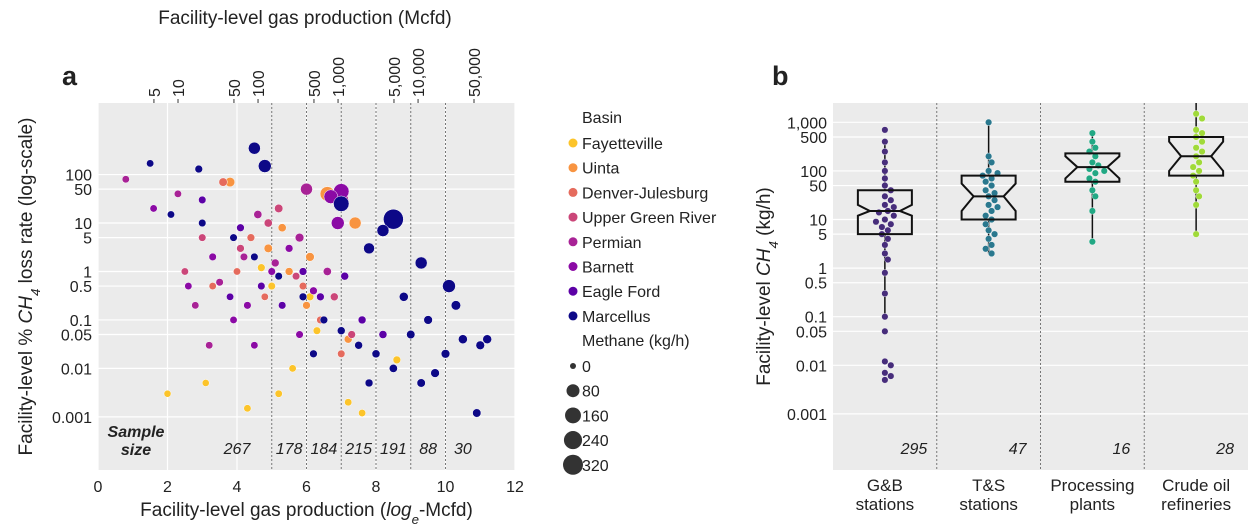 This screenshot has height=525, width=1250. Describe the element at coordinates (813, 172) in the screenshot. I see `y-tick-label: 100` at that location.